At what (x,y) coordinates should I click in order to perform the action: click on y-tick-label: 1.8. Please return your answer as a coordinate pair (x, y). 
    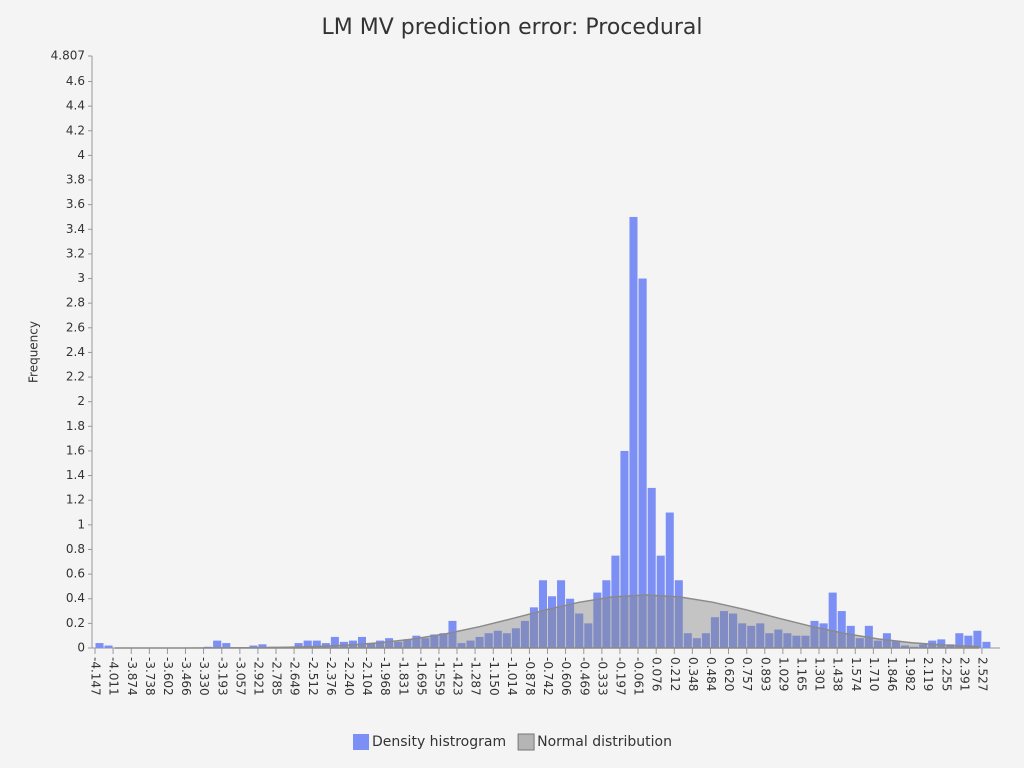
    Looking at the image, I should click on (75, 426).